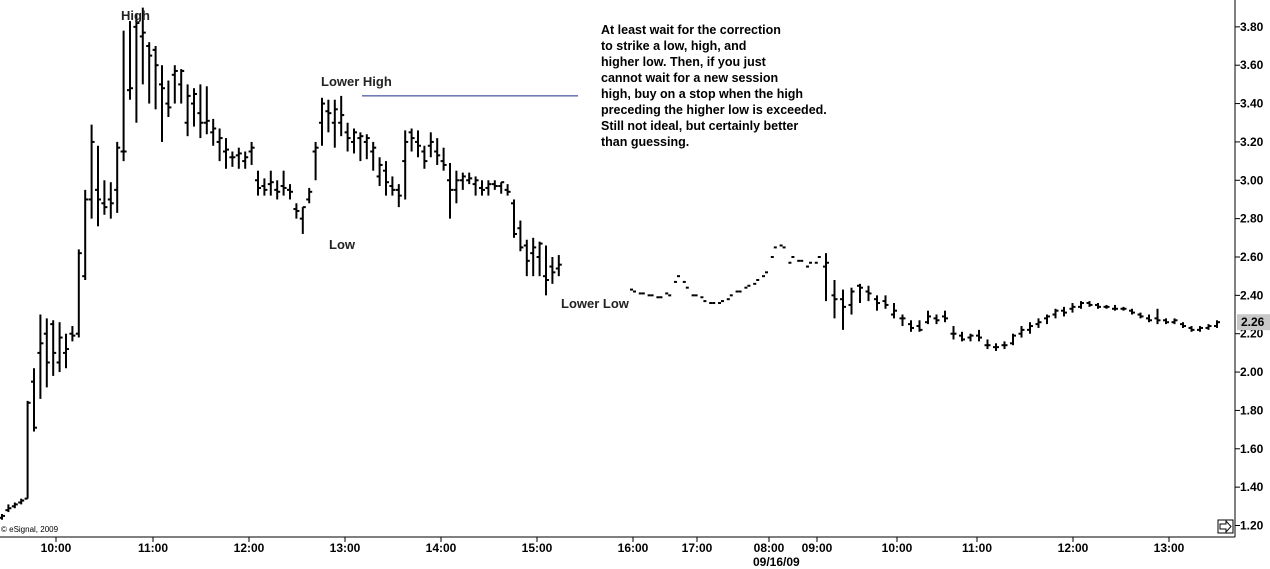 Image resolution: width=1270 pixels, height=569 pixels. What do you see at coordinates (342, 244) in the screenshot?
I see `annotation-low: Low` at bounding box center [342, 244].